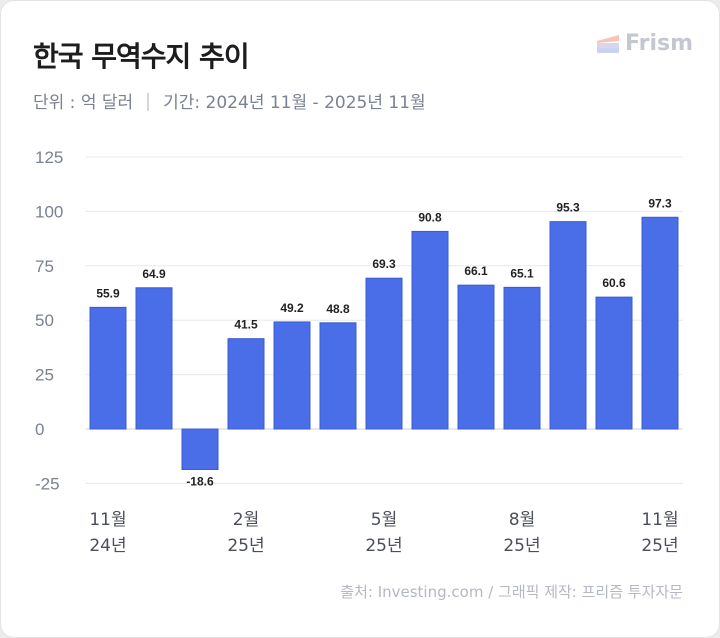  I want to click on x-tick-year: 24년, so click(107, 546).